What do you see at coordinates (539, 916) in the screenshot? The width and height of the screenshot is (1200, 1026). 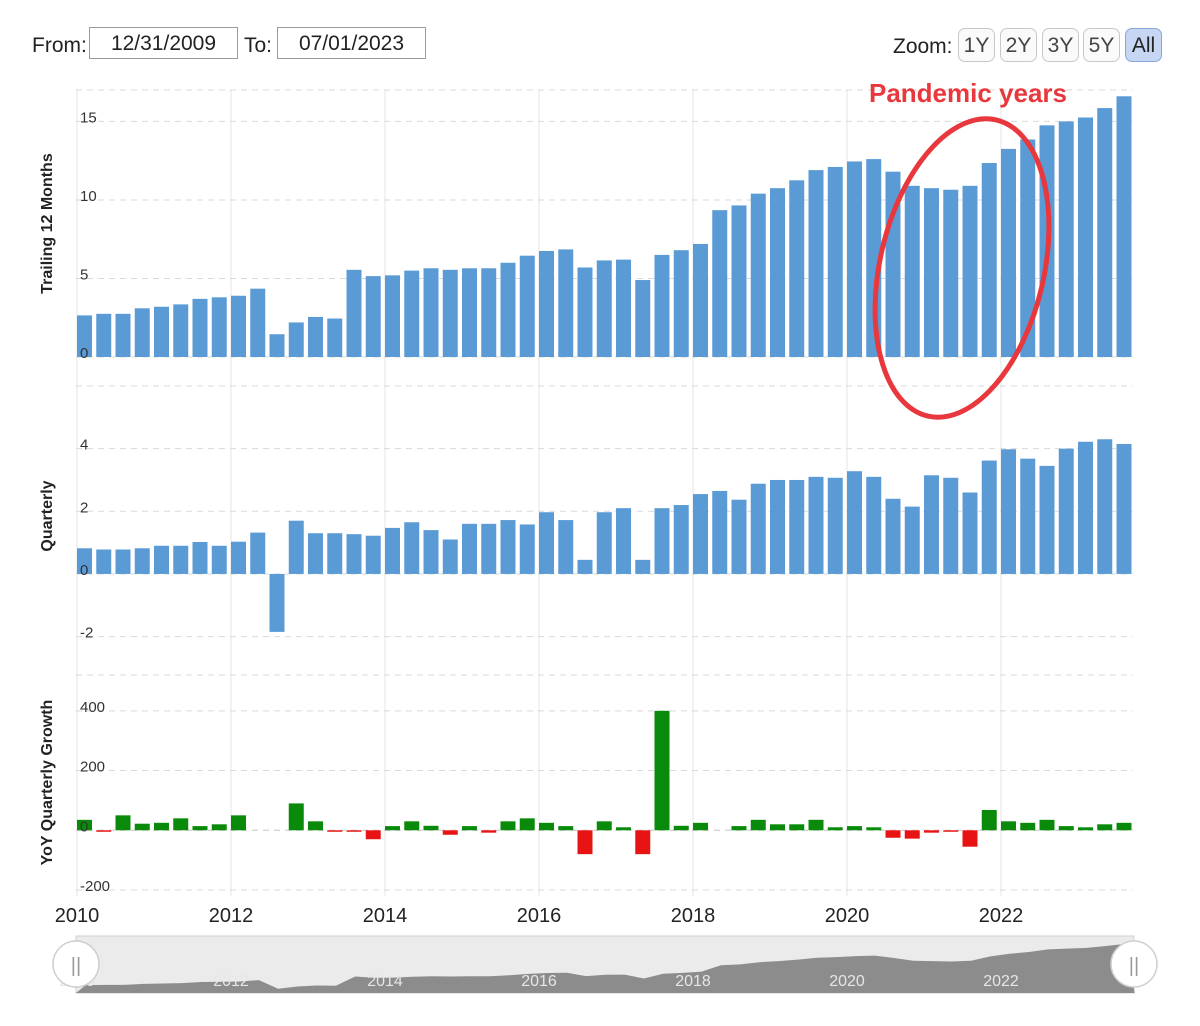 I see `x-tick-label: 2016` at bounding box center [539, 916].